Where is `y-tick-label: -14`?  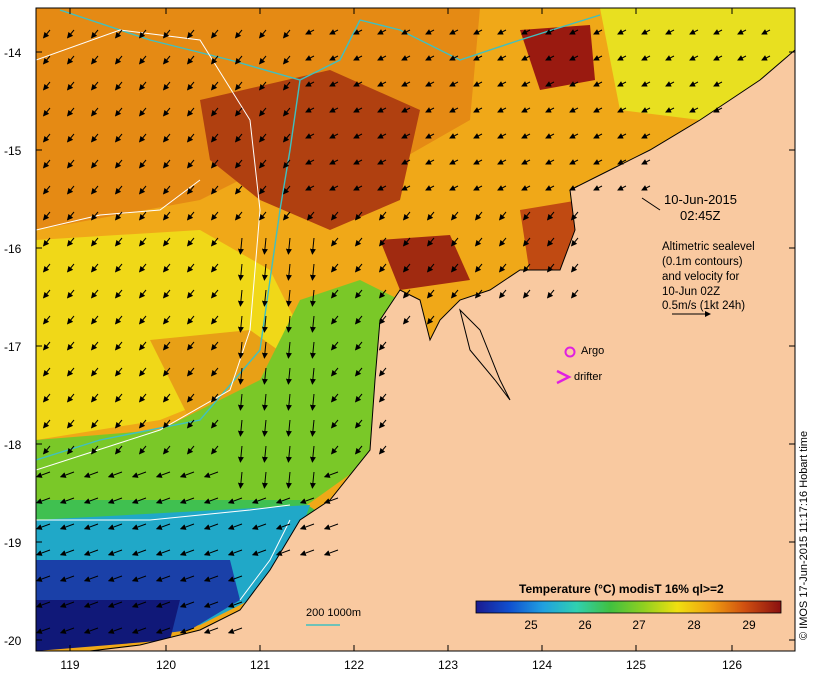 y-tick-label: -14 is located at coordinates (13, 53).